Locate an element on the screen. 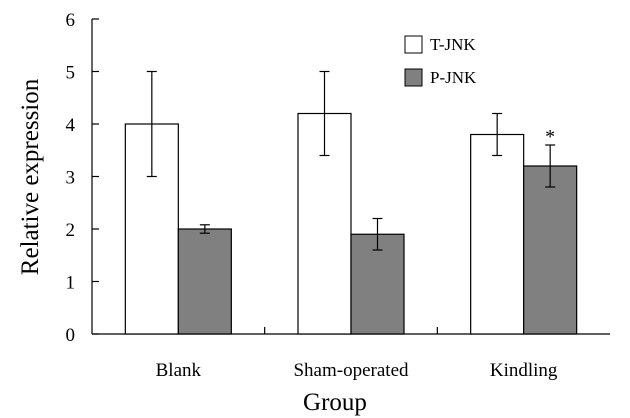 This screenshot has width=630, height=418. x-axis-title: Group is located at coordinates (335, 402).